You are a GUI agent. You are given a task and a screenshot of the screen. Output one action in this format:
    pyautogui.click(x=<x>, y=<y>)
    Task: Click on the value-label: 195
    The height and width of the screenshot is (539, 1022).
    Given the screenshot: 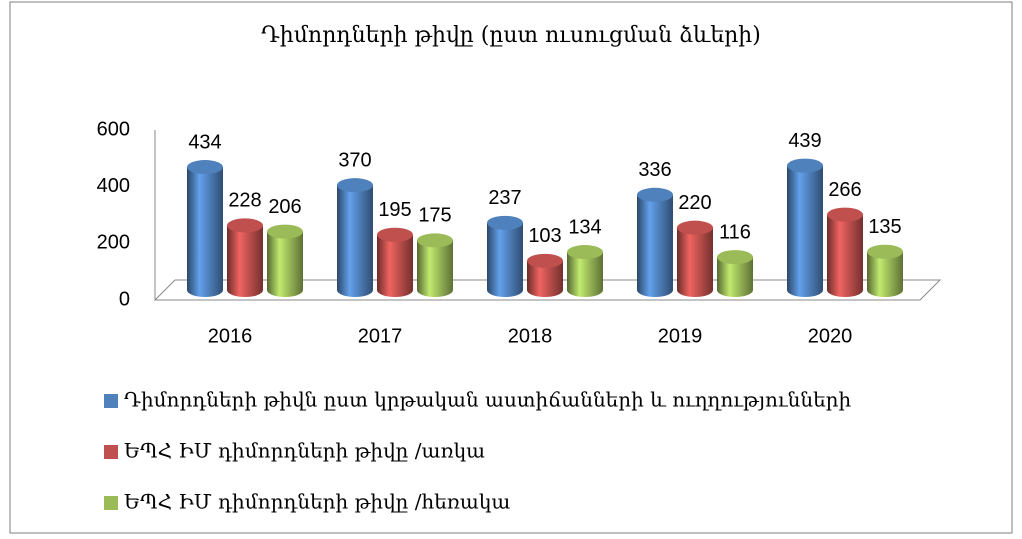 What is the action you would take?
    pyautogui.click(x=394, y=210)
    